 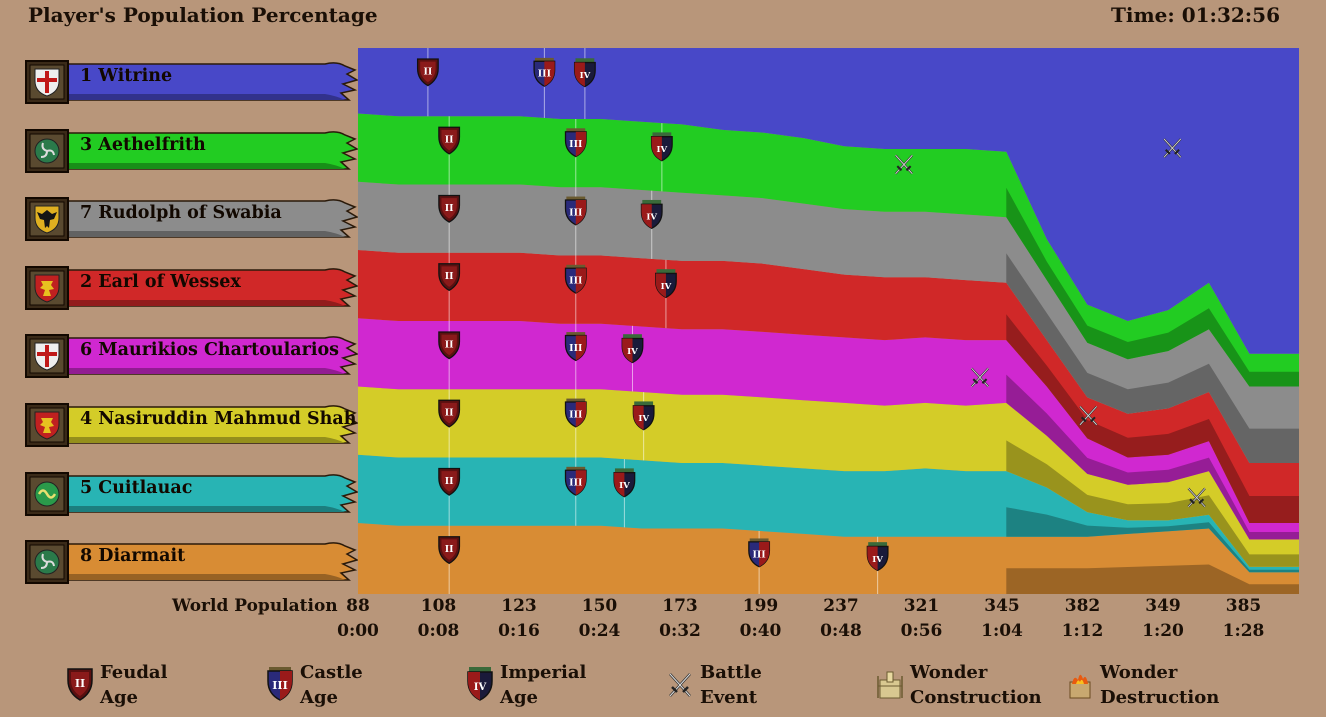 I want to click on player-banner: 7 Rudolph of Swabia, so click(x=192, y=219).